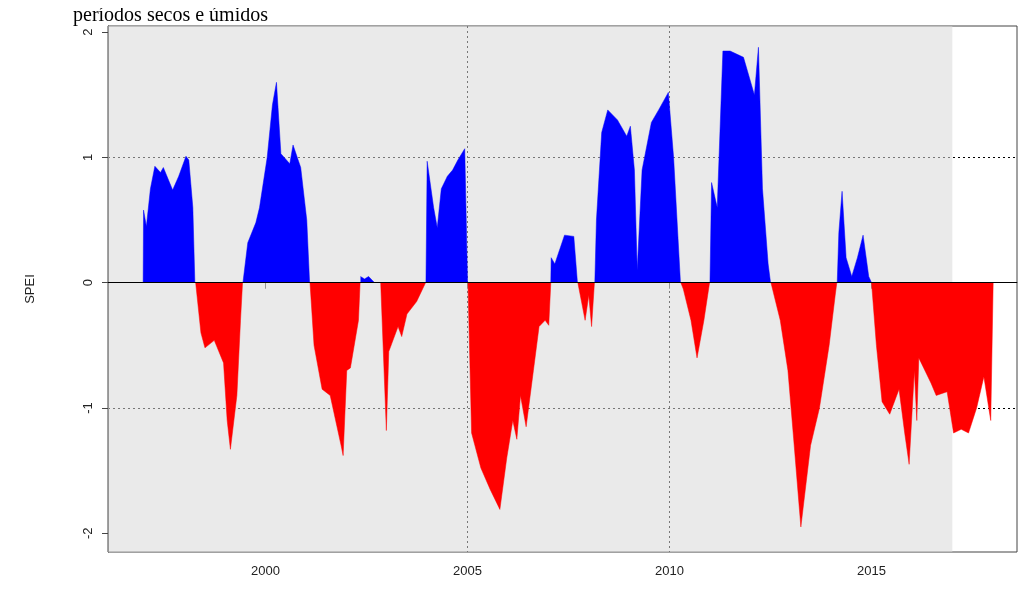  Describe the element at coordinates (87, 408) in the screenshot. I see `y-tick-label: -1` at that location.